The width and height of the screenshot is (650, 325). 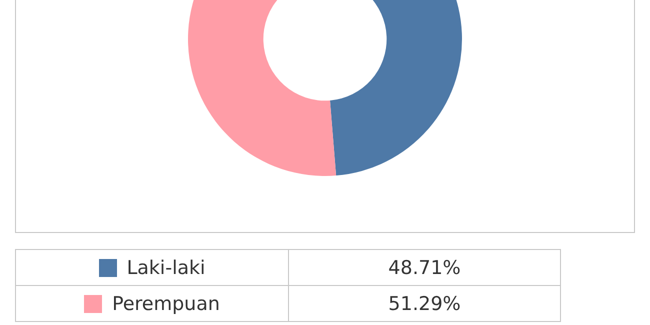 I want to click on data-label: 51.29%, so click(x=424, y=304).